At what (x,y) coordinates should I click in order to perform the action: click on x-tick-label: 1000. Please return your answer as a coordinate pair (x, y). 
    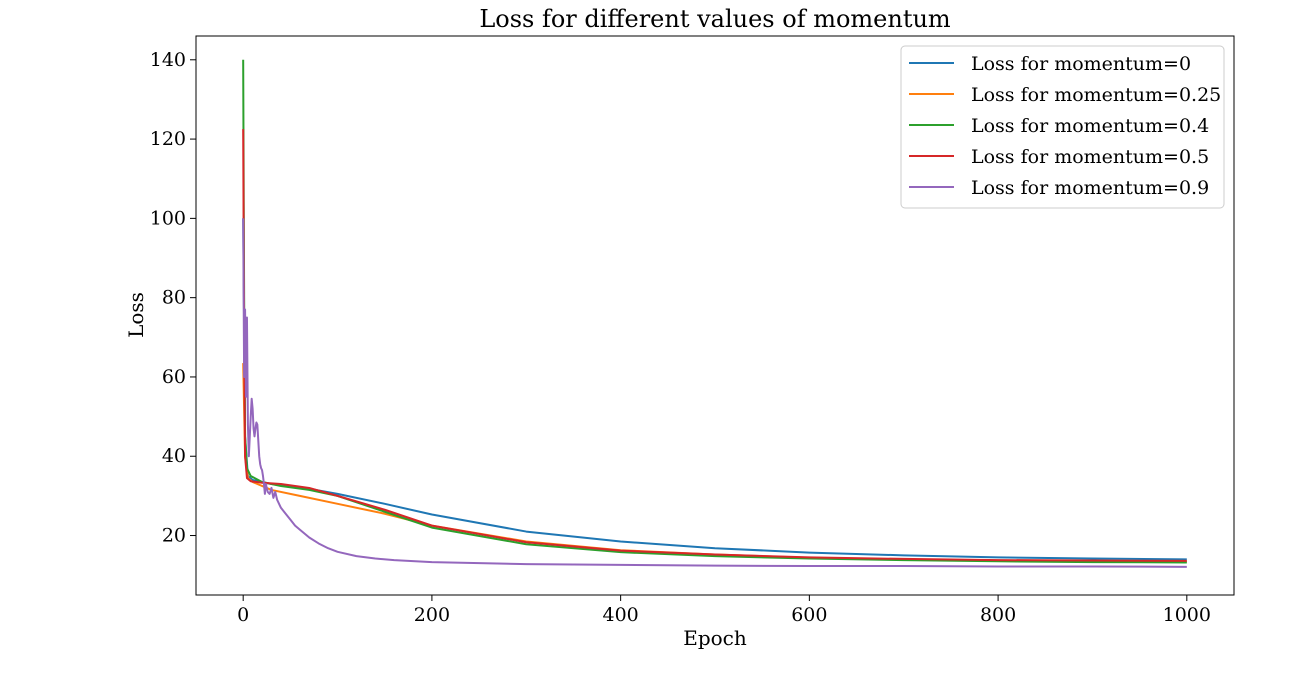
    Looking at the image, I should click on (1187, 615).